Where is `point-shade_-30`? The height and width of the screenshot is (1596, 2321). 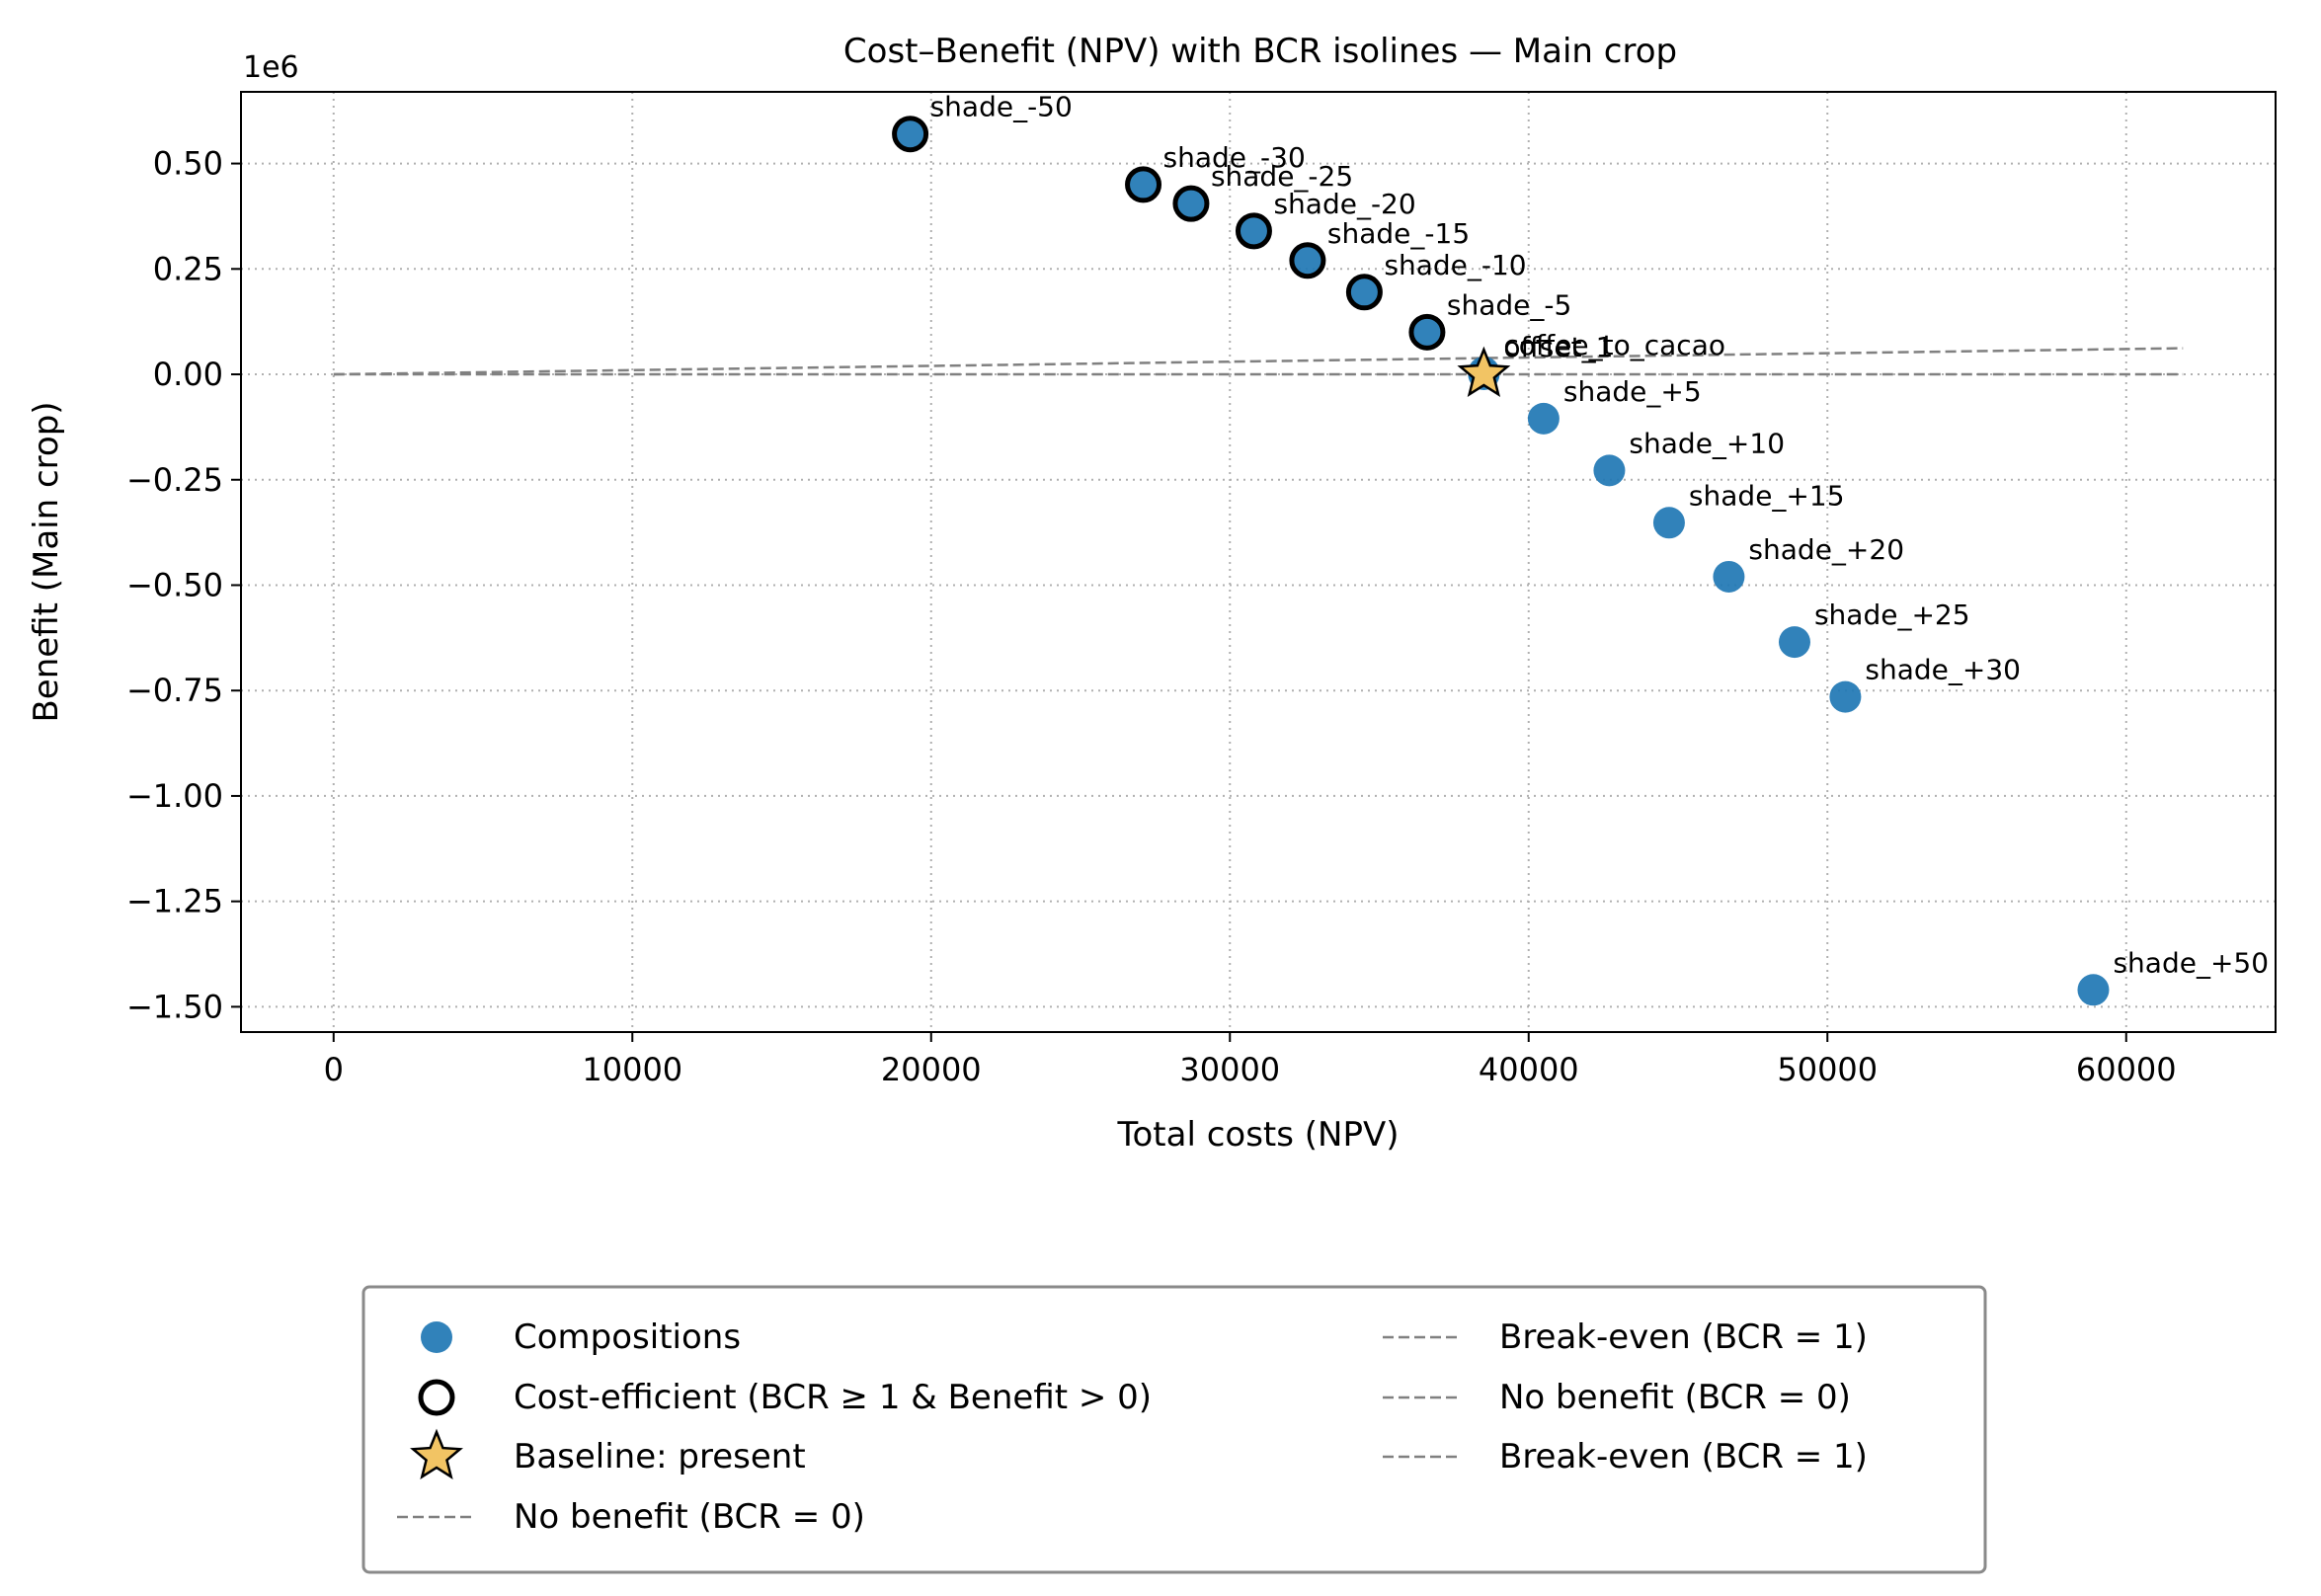
point-shade_-30 is located at coordinates (1143, 184).